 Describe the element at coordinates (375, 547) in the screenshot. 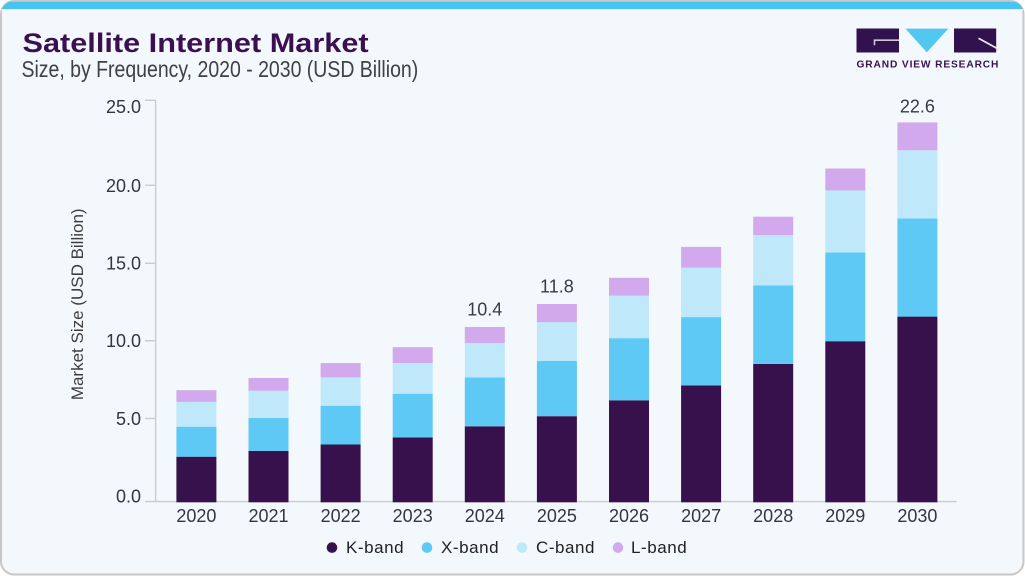

I see `svg-text: K-band` at that location.